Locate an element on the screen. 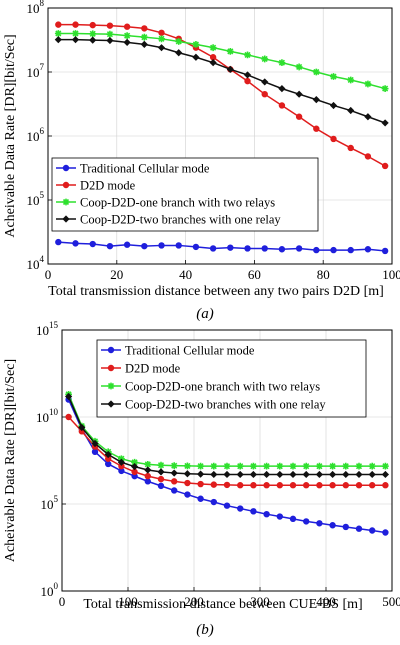 This screenshot has height=645, width=400. x-tick-label: 0 is located at coordinates (48, 274).